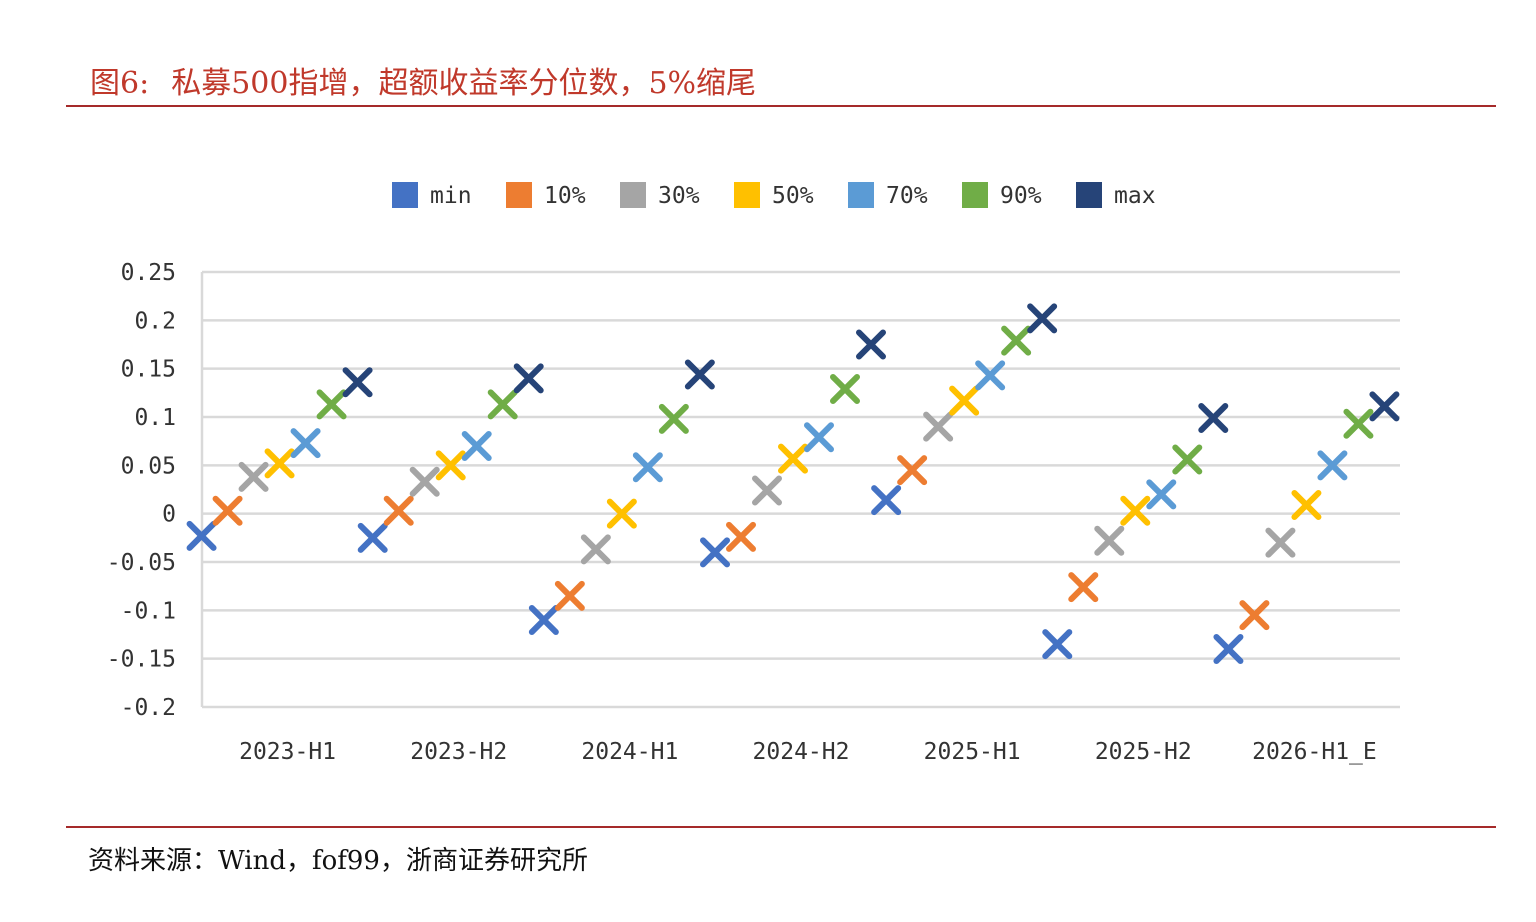 The image size is (1536, 922). I want to click on x-tick-label: 2024-H2, so click(801, 752).